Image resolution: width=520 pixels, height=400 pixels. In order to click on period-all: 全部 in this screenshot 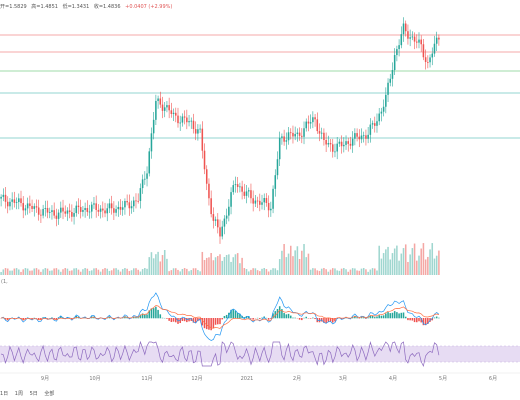, I will do `click(49, 394)`.